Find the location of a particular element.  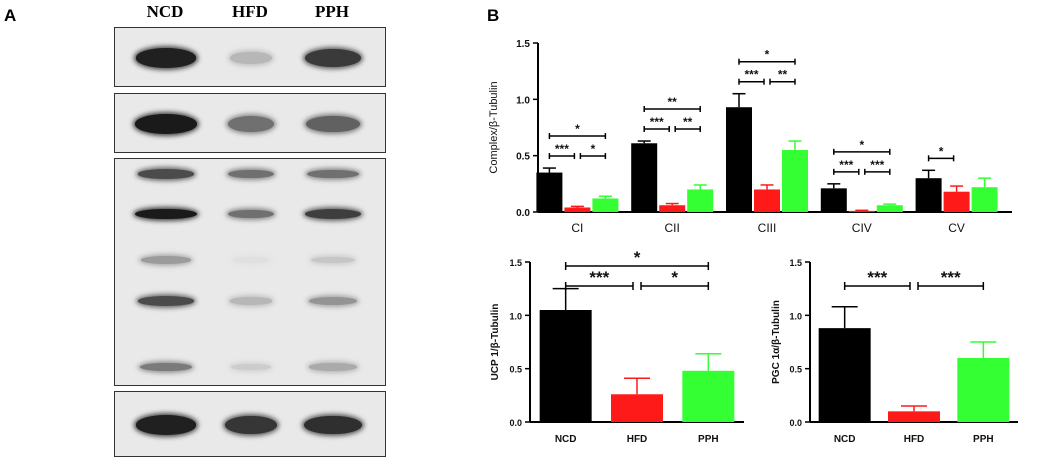

complex-significance-7-label: *** is located at coordinates (751, 75).